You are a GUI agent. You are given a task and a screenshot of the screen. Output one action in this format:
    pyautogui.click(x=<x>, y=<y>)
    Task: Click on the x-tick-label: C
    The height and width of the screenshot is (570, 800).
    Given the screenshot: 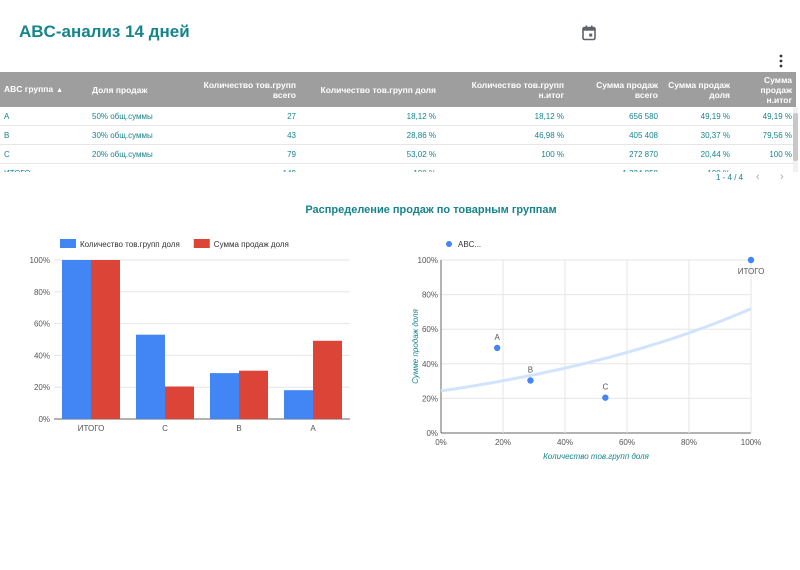 What is the action you would take?
    pyautogui.click(x=165, y=428)
    